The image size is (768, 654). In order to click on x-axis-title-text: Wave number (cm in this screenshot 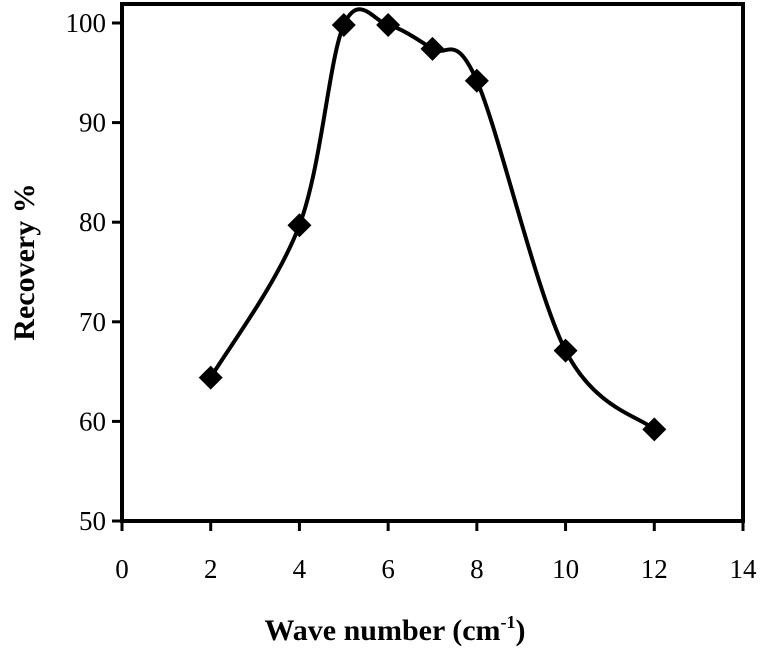, I will do `click(382, 630)`.